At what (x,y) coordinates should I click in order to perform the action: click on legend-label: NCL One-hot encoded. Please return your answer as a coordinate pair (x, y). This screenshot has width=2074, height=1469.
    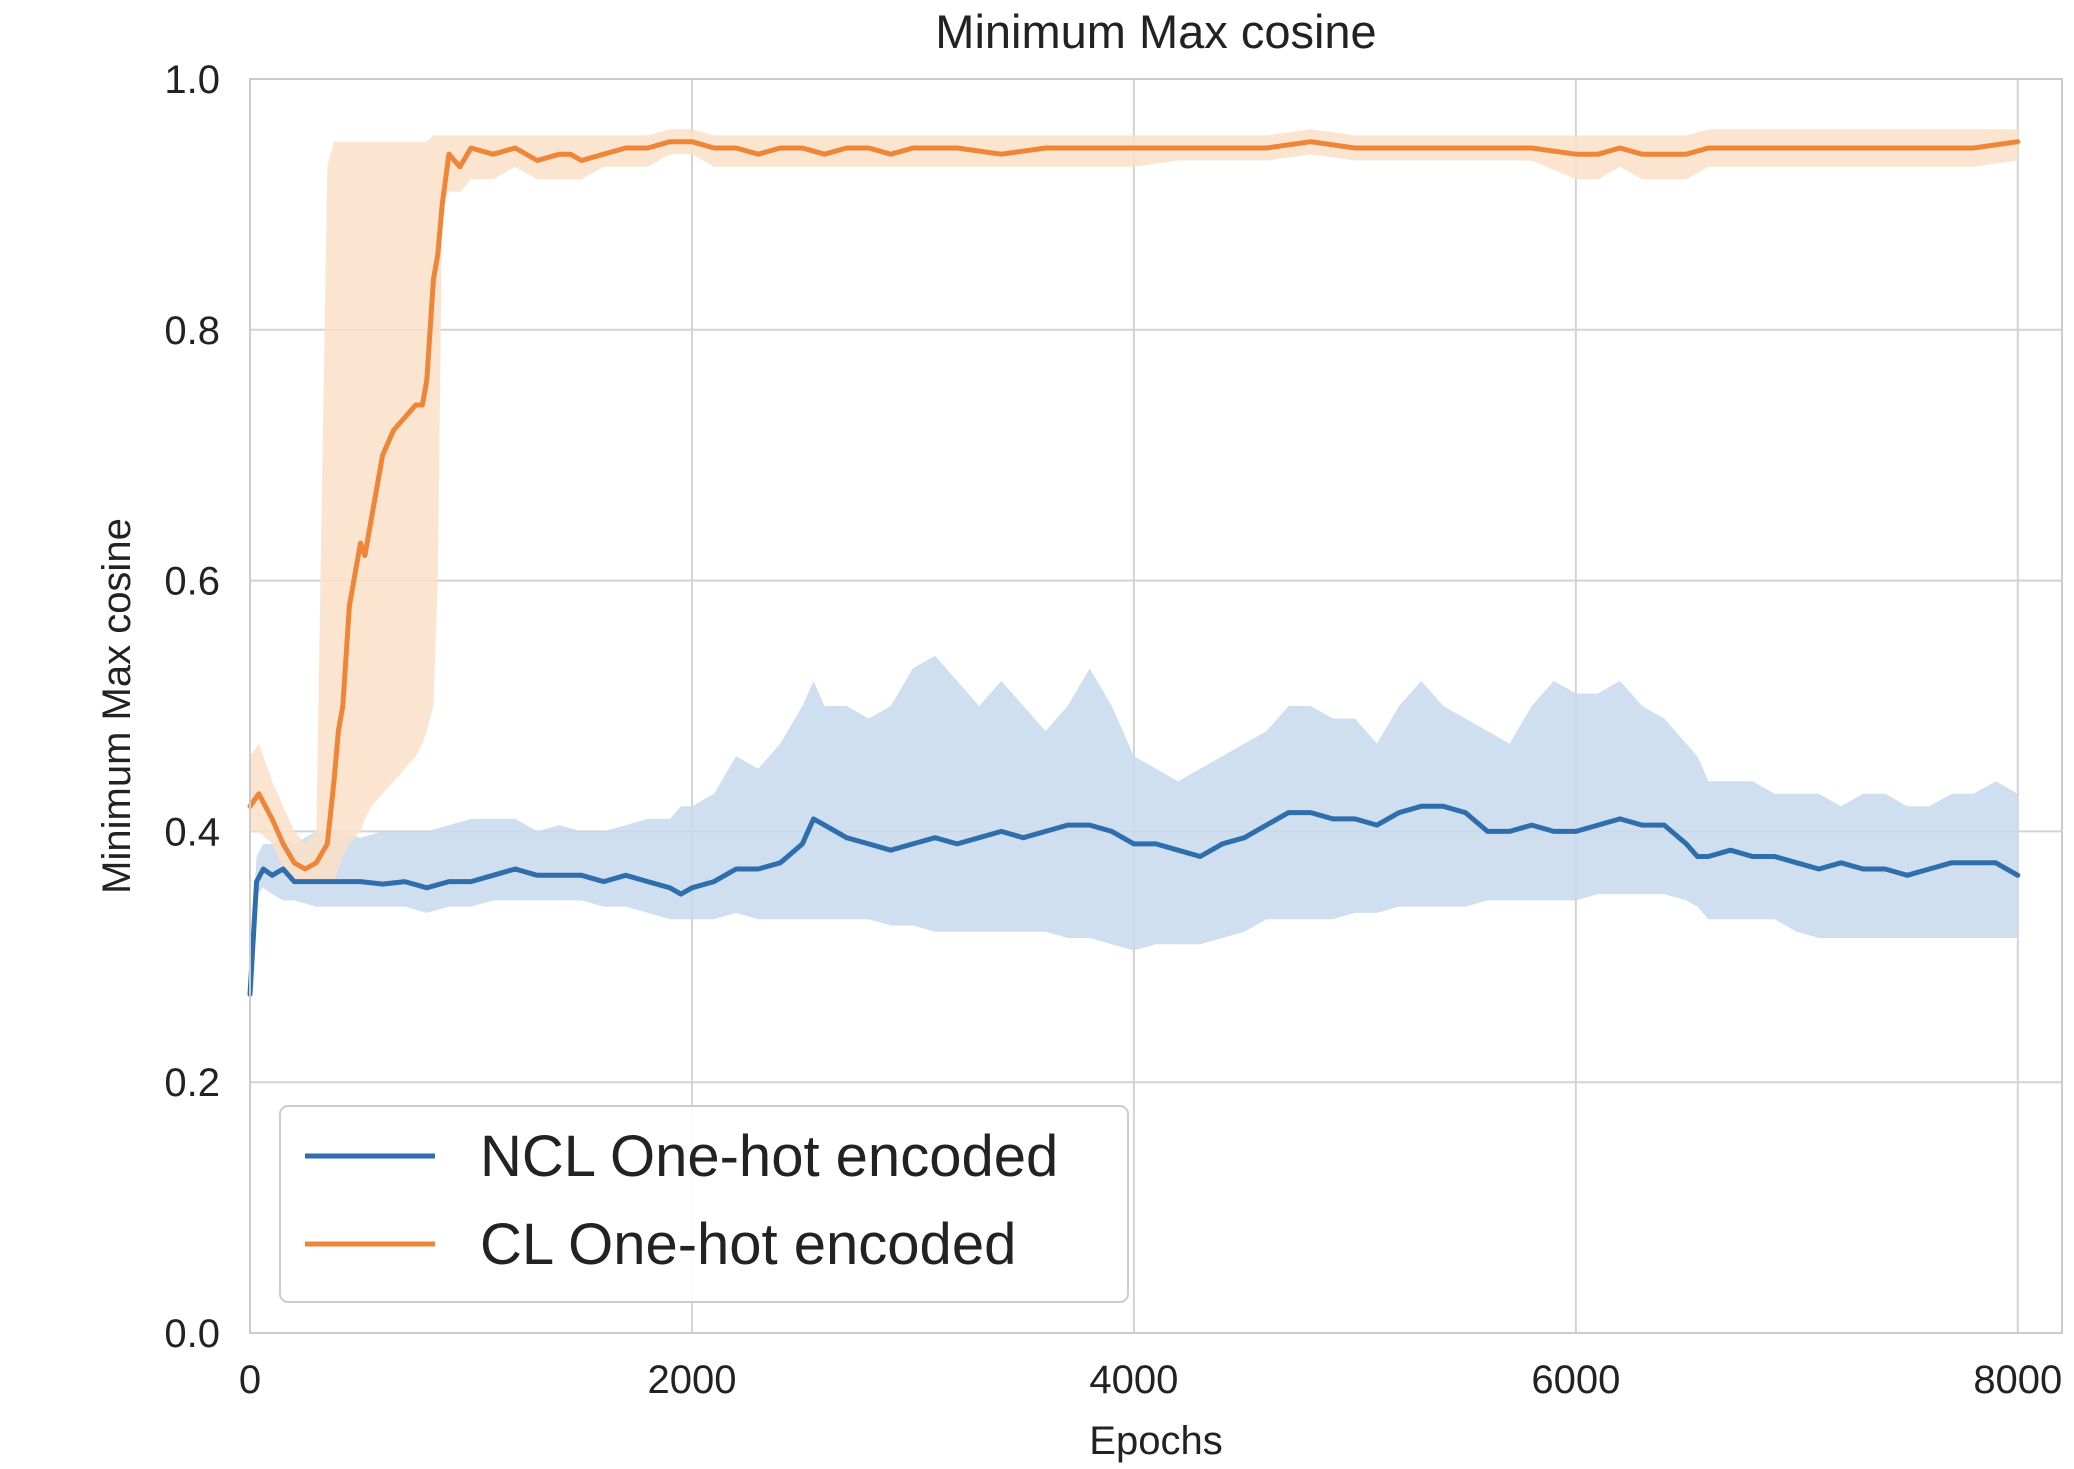
    Looking at the image, I should click on (769, 1156).